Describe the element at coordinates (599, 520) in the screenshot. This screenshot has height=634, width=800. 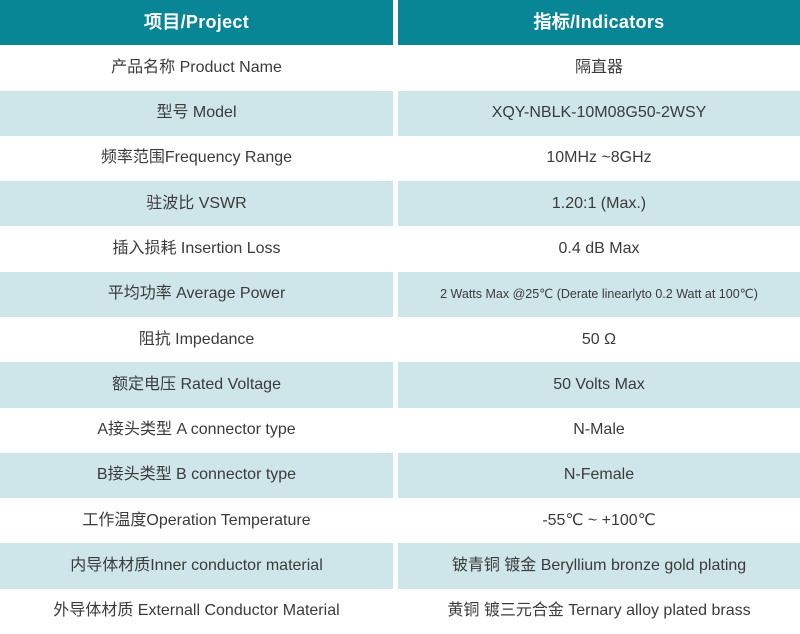
I see `indicator-cell: -55℃ ~ +100℃` at that location.